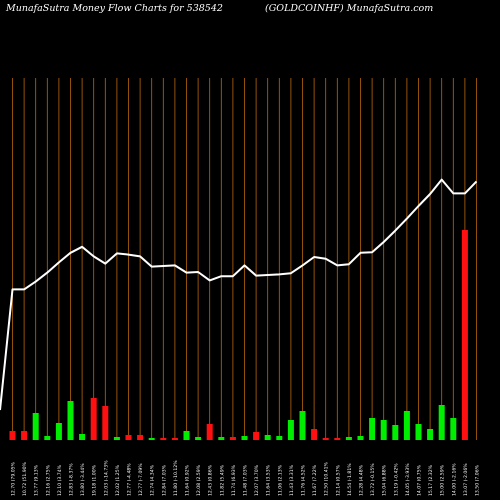  Describe the element at coordinates (234, 480) in the screenshot. I see `x-axis-label: 11.74 (6.93%` at that location.